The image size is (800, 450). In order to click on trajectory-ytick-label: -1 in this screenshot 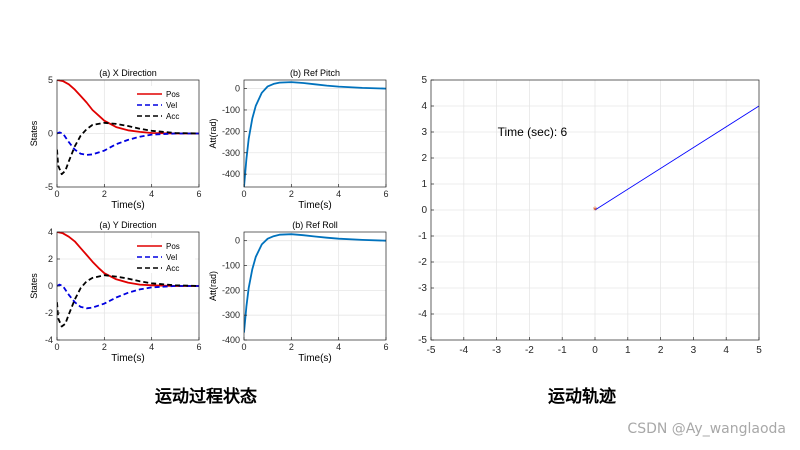, I will do `click(422, 236)`.